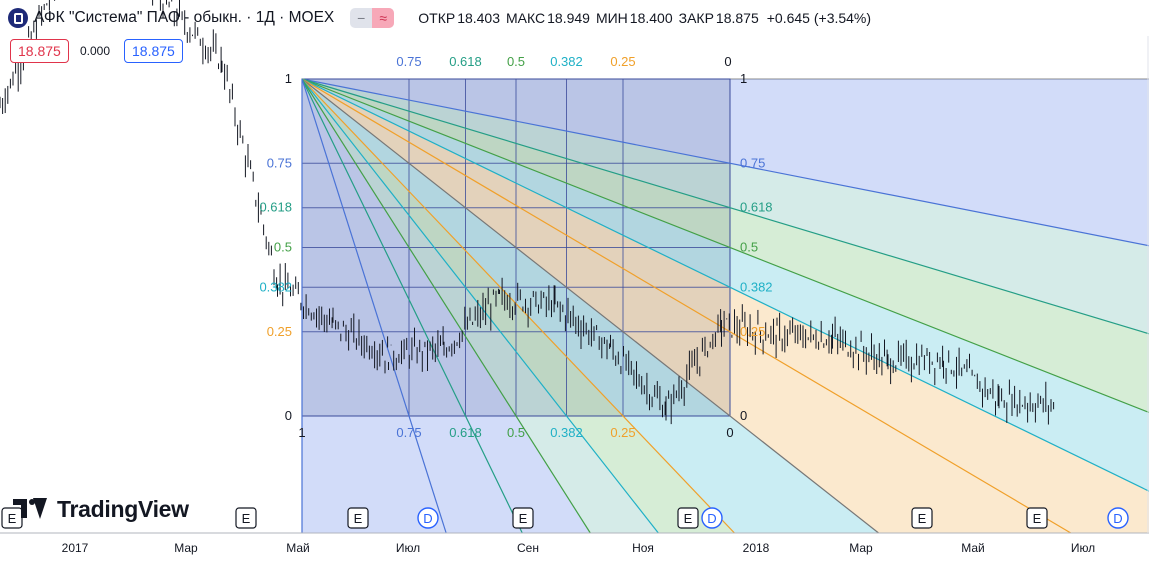  I want to click on bottom-level-label: 0.25, so click(622, 432).